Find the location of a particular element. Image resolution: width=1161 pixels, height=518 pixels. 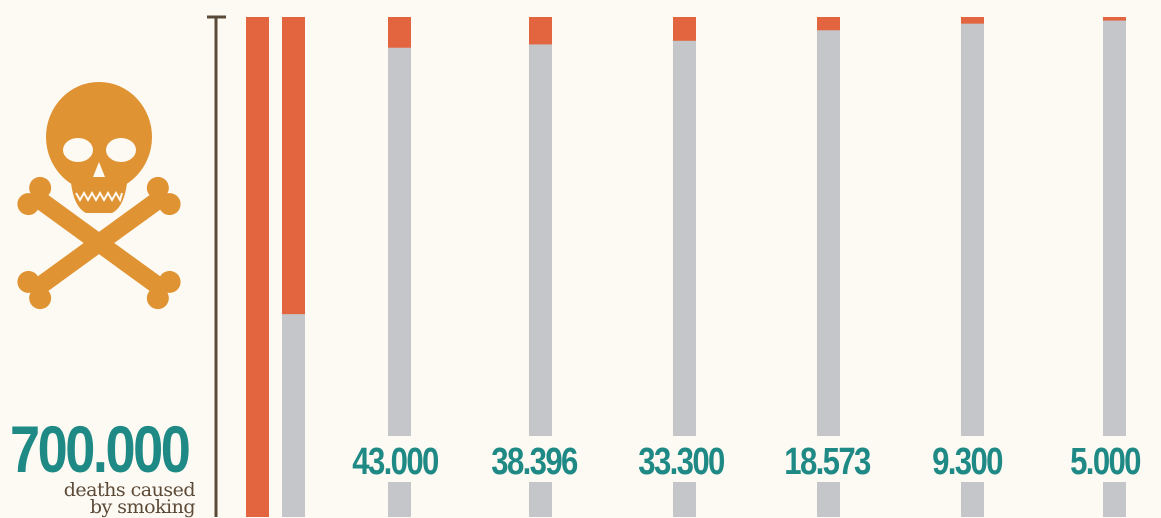

skull-and-crossbones-icon is located at coordinates (99, 196).